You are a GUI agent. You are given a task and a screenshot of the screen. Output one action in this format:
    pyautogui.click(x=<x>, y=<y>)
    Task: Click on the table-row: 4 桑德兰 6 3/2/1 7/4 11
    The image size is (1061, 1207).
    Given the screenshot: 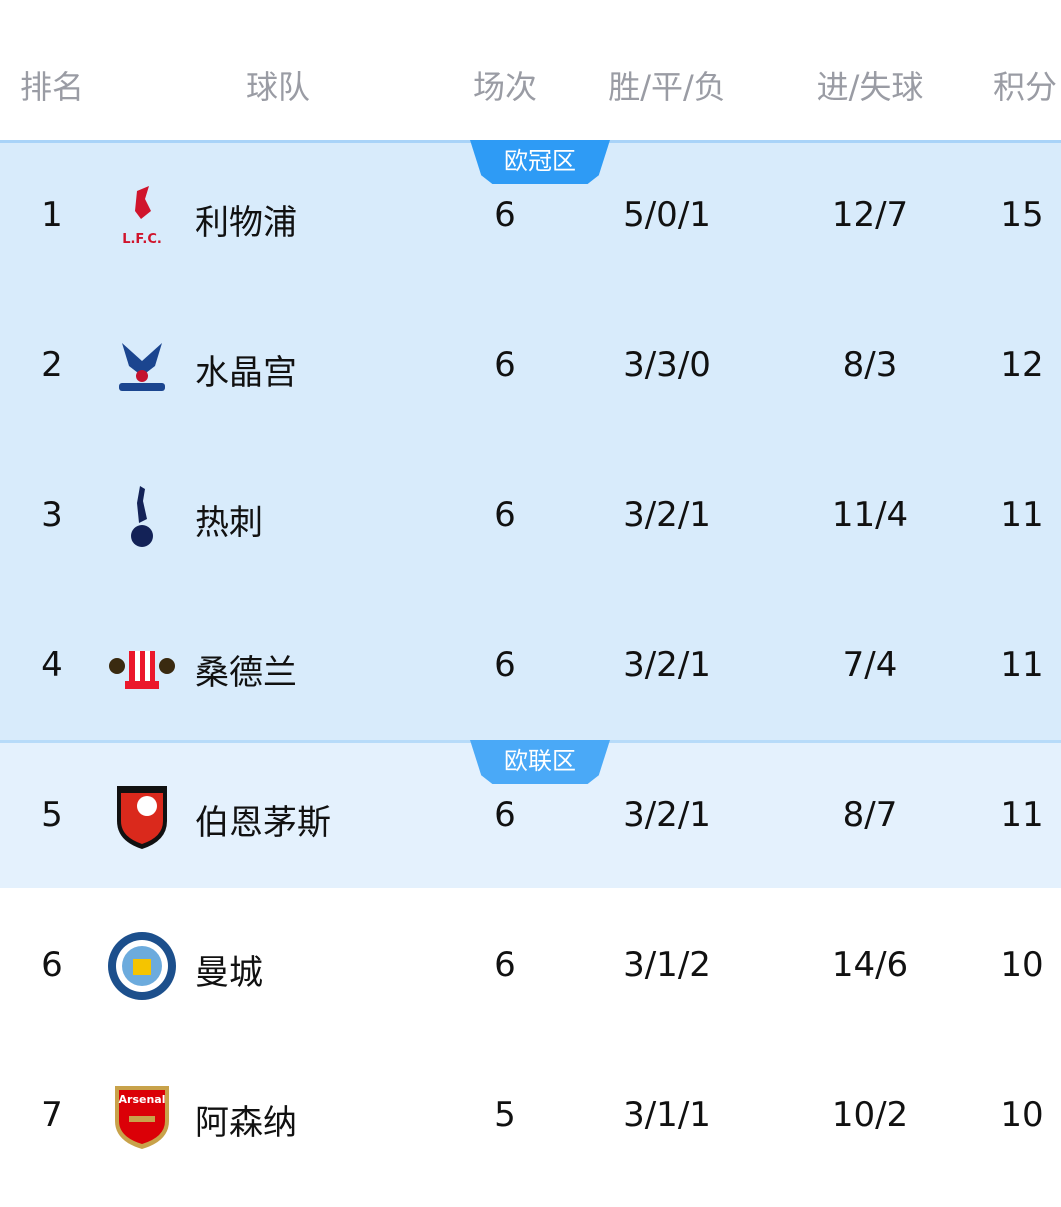 What is the action you would take?
    pyautogui.click(x=530, y=666)
    